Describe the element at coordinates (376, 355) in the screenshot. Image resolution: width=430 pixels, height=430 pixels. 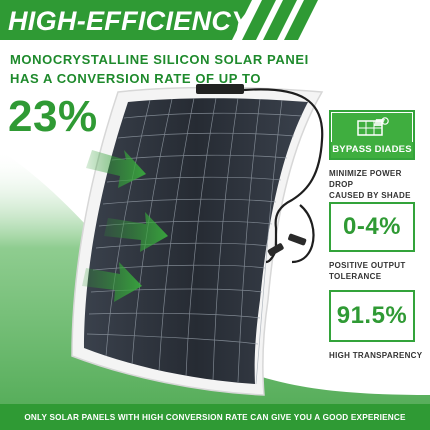
I see `transparency-caption: HIGH TRANSPARENCY` at that location.